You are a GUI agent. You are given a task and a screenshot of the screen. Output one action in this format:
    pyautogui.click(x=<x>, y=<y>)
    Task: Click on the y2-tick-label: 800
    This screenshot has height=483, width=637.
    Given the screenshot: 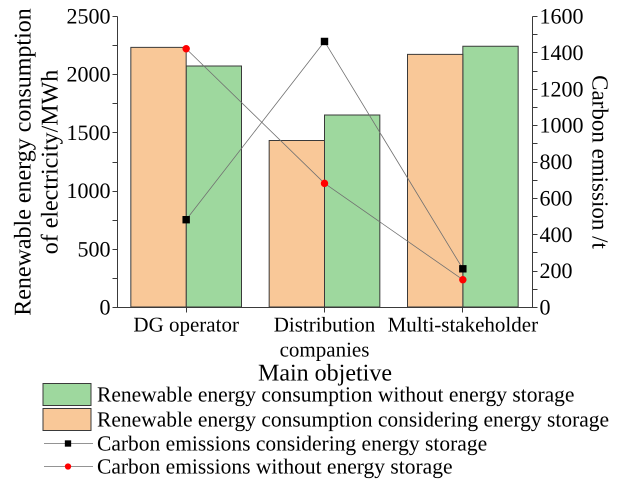 What is the action you would take?
    pyautogui.click(x=556, y=161)
    